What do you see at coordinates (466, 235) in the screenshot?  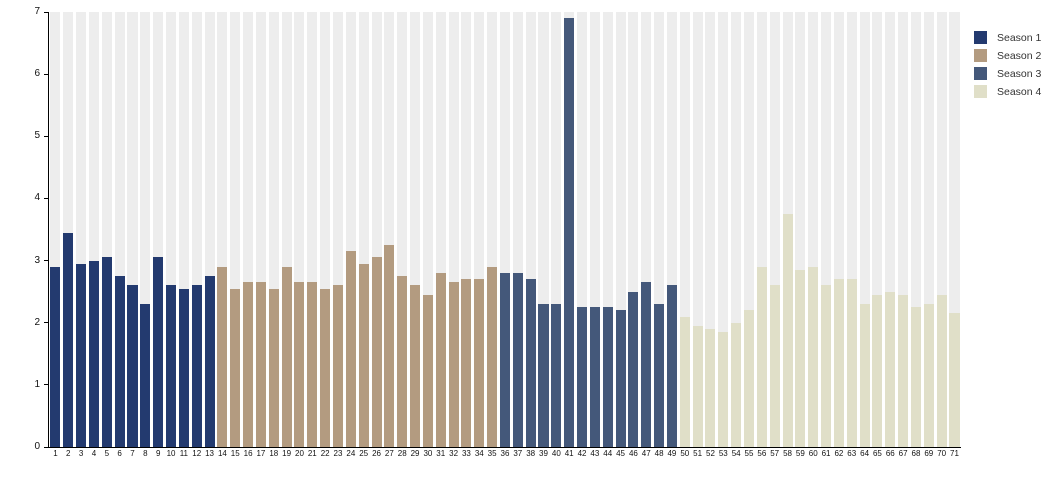 I see `bar-slot-33: 33` at bounding box center [466, 235].